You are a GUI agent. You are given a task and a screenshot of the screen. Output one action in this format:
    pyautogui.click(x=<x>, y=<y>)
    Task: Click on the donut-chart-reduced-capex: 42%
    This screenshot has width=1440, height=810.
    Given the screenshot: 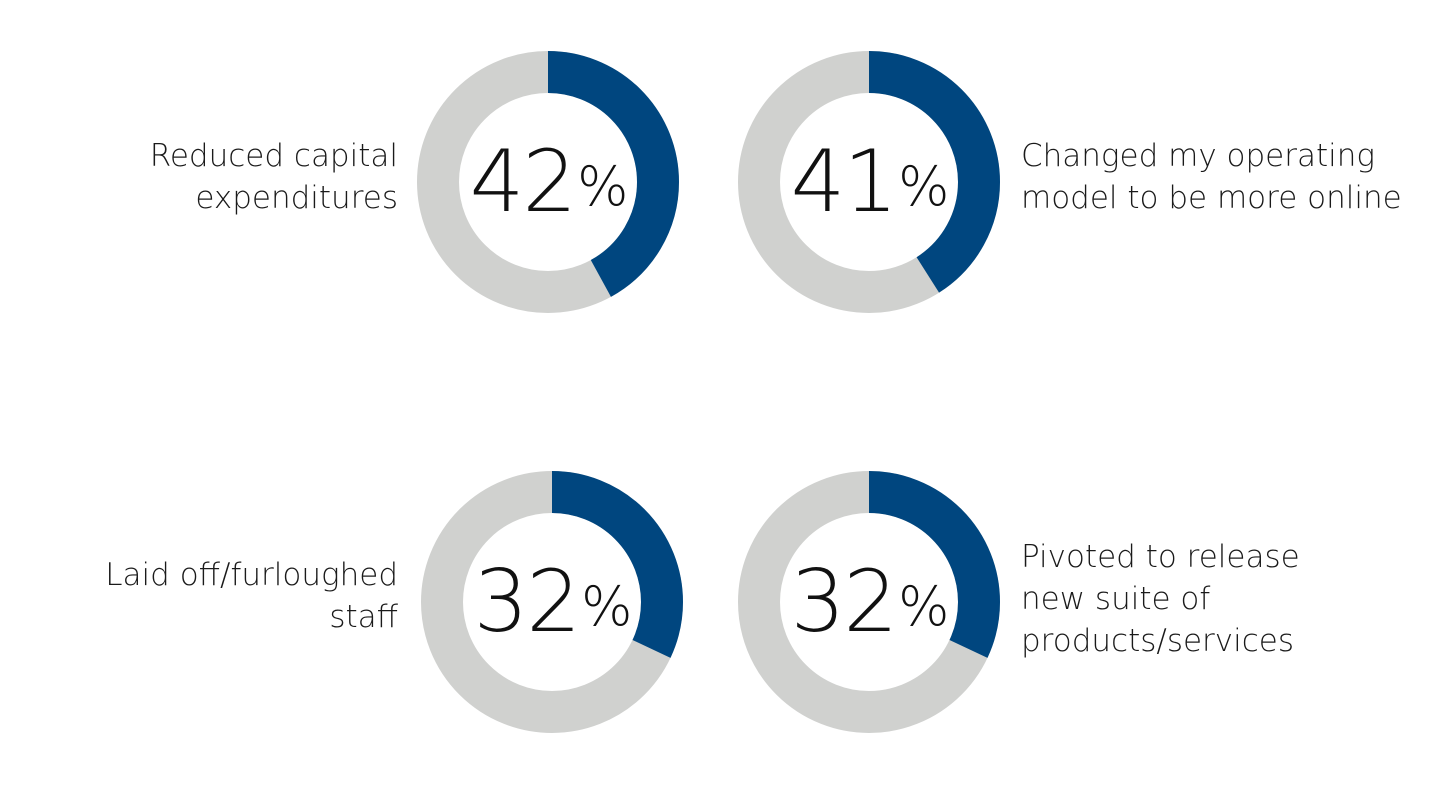 What is the action you would take?
    pyautogui.click(x=548, y=182)
    